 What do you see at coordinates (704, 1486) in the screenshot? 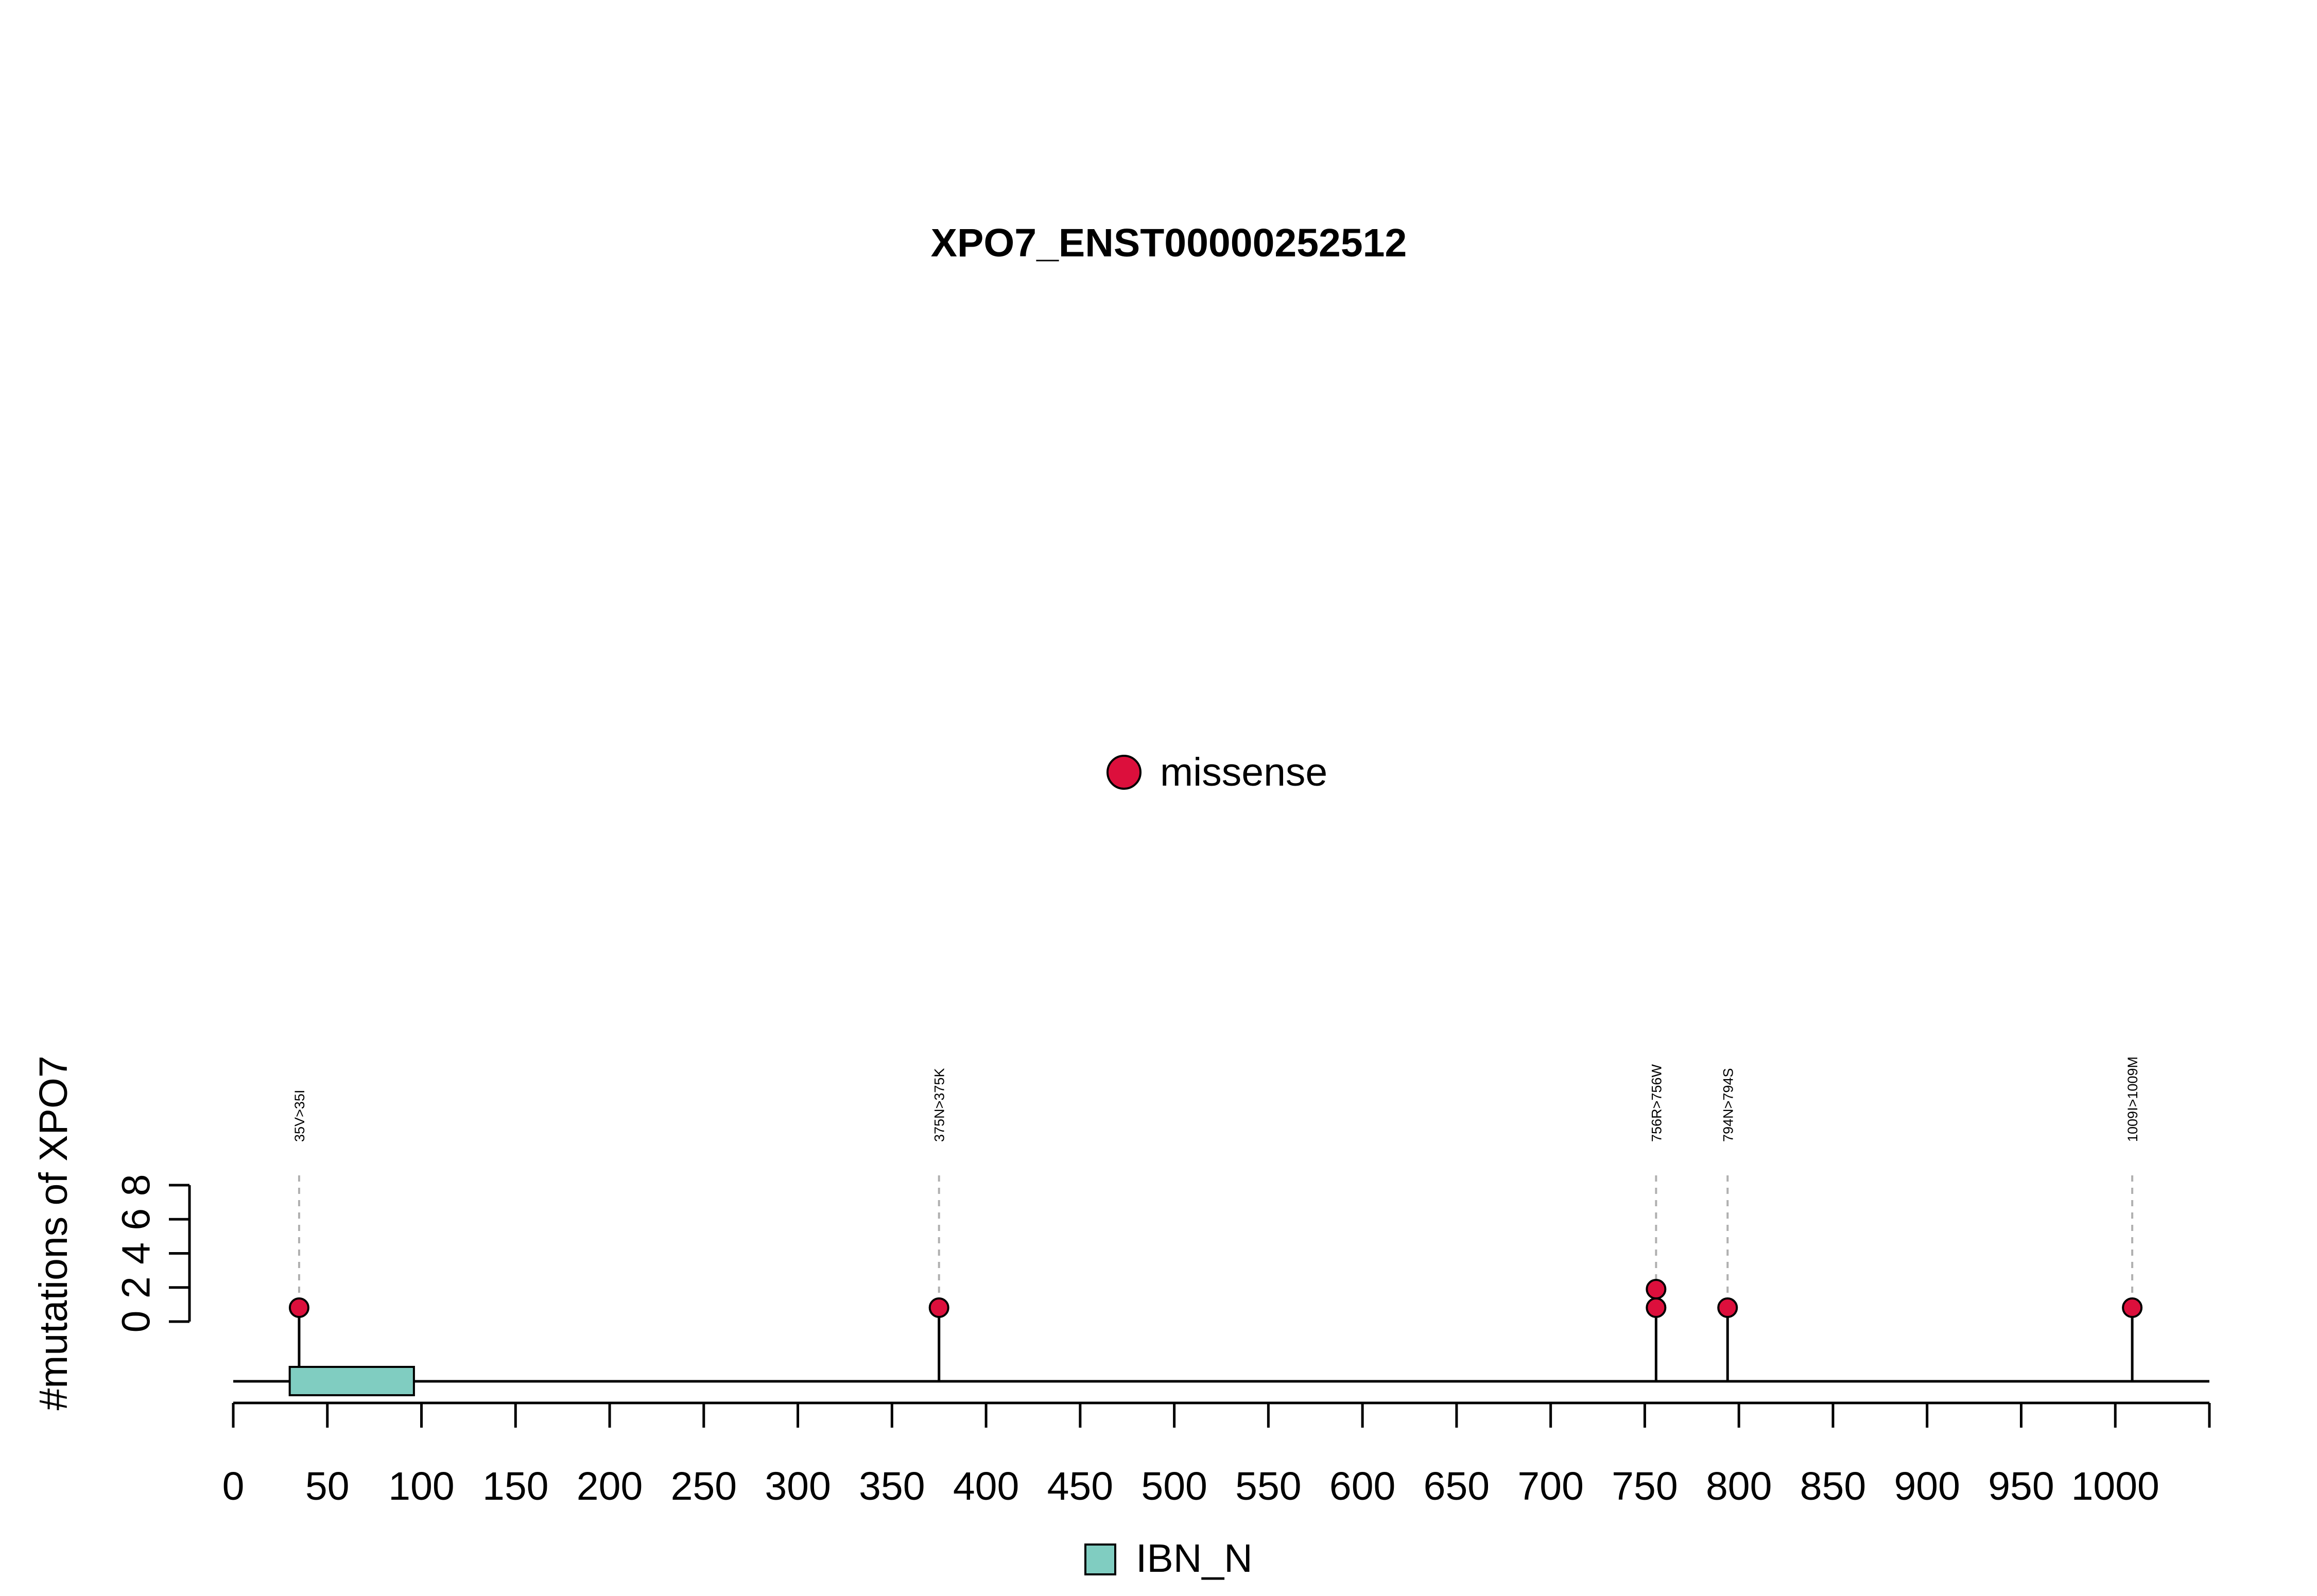
I see `x-tick-label-250: 250` at bounding box center [704, 1486].